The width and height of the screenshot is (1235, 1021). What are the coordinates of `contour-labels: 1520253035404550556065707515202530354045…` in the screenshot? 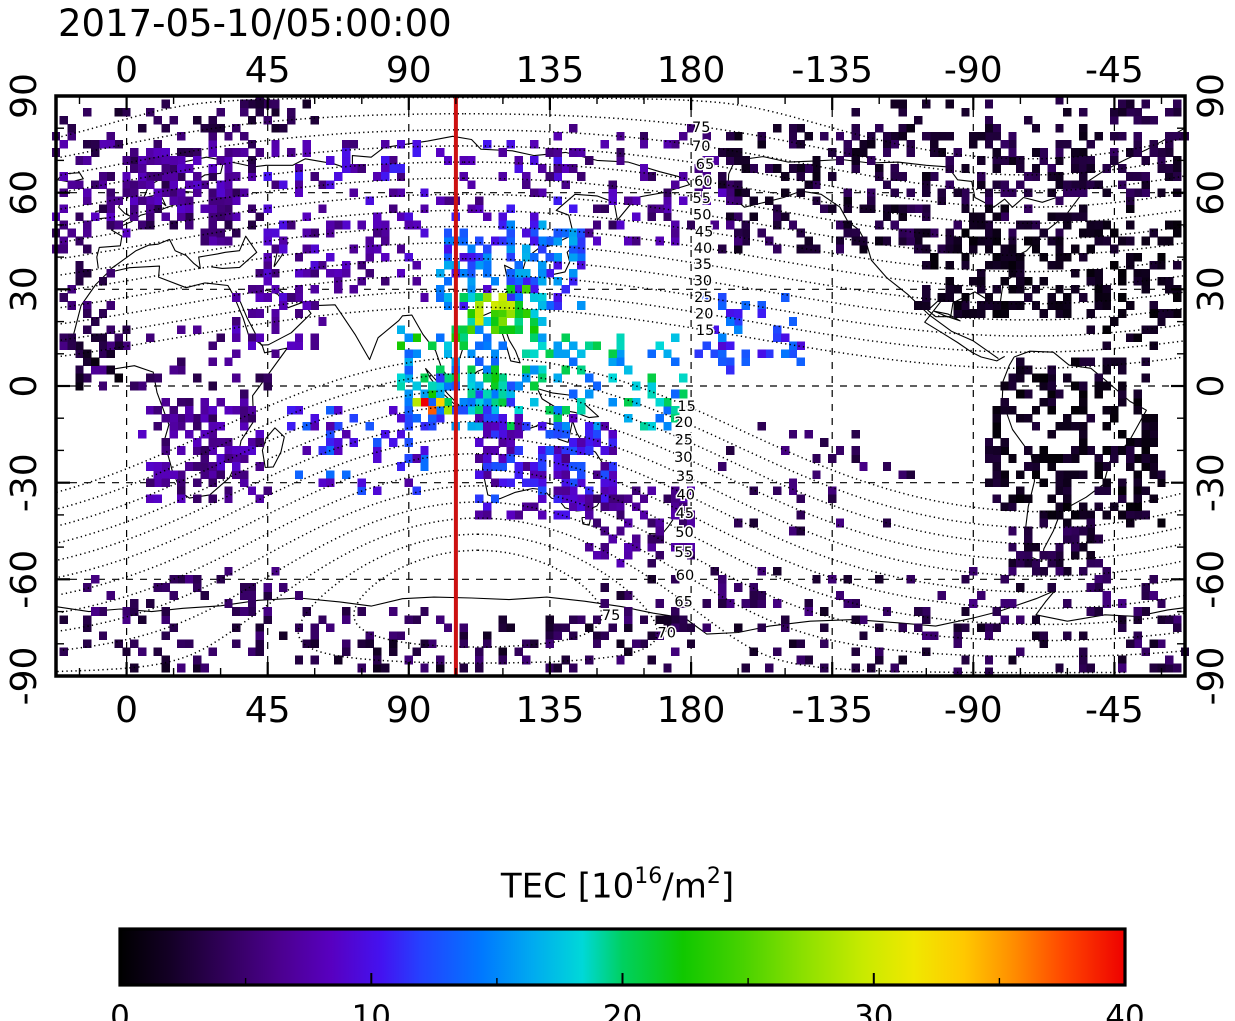 It's located at (657, 380).